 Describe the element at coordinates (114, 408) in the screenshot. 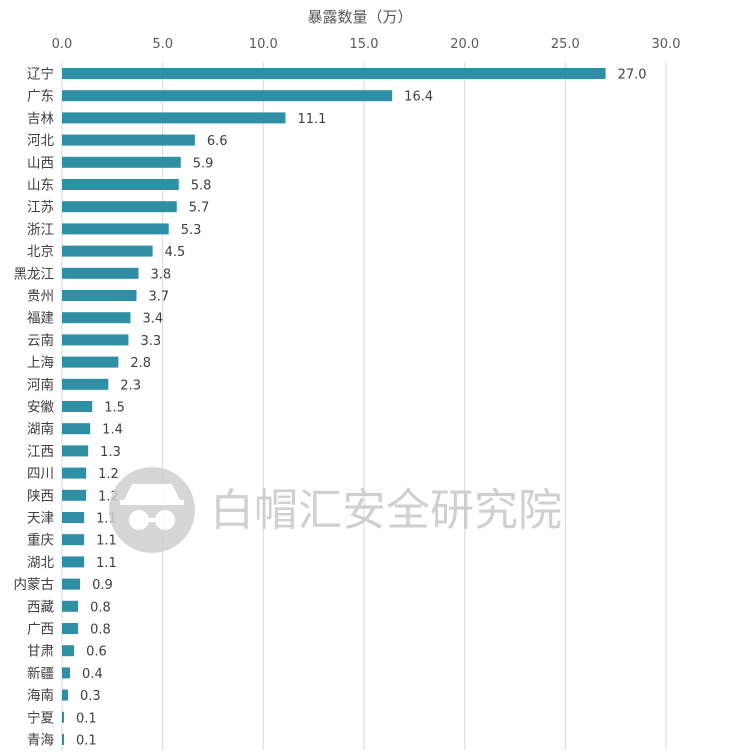

I see `value-label: 1.5` at that location.